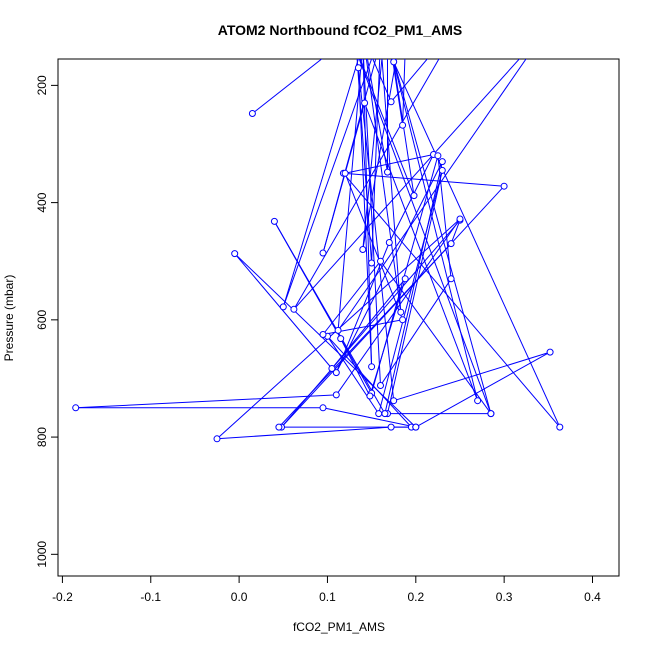 The width and height of the screenshot is (650, 650). What do you see at coordinates (42, 320) in the screenshot?
I see `y-tick-label: 600` at bounding box center [42, 320].